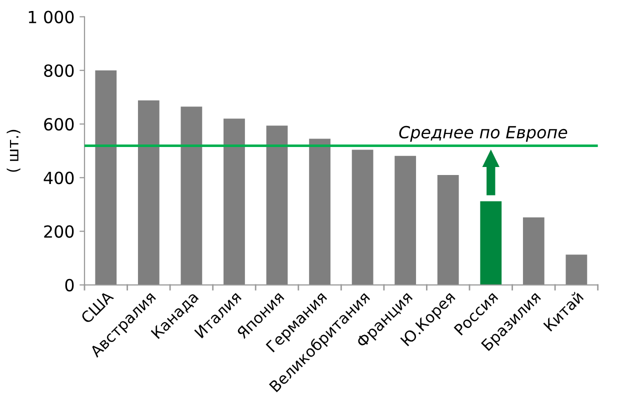 This screenshot has height=419, width=626. Describe the element at coordinates (59, 178) in the screenshot. I see `y-tick-label: 400` at that location.